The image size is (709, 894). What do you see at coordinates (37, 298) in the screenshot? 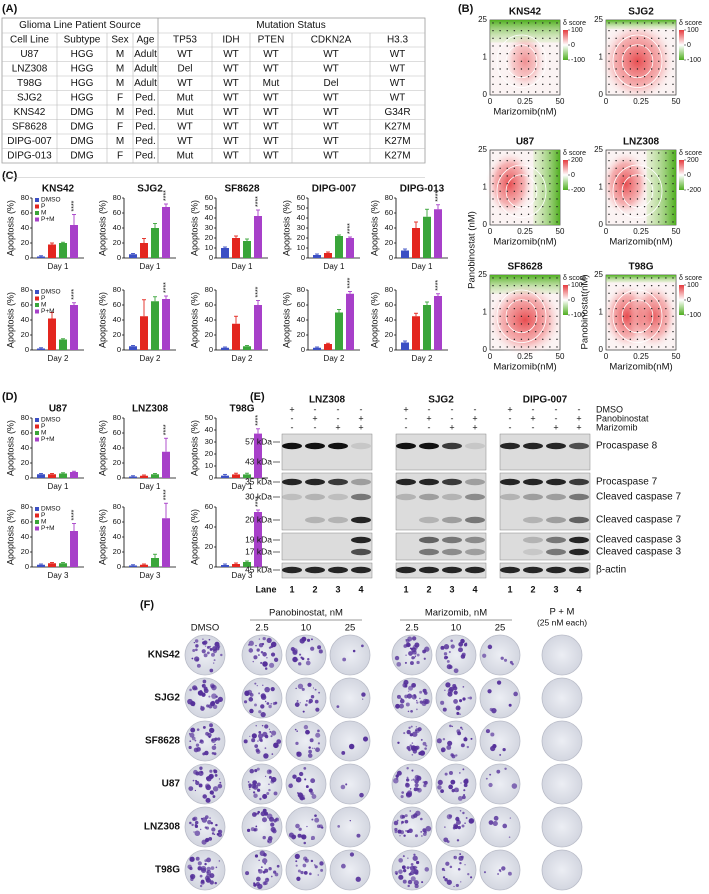
I see `legend-swatch` at bounding box center [37, 298].